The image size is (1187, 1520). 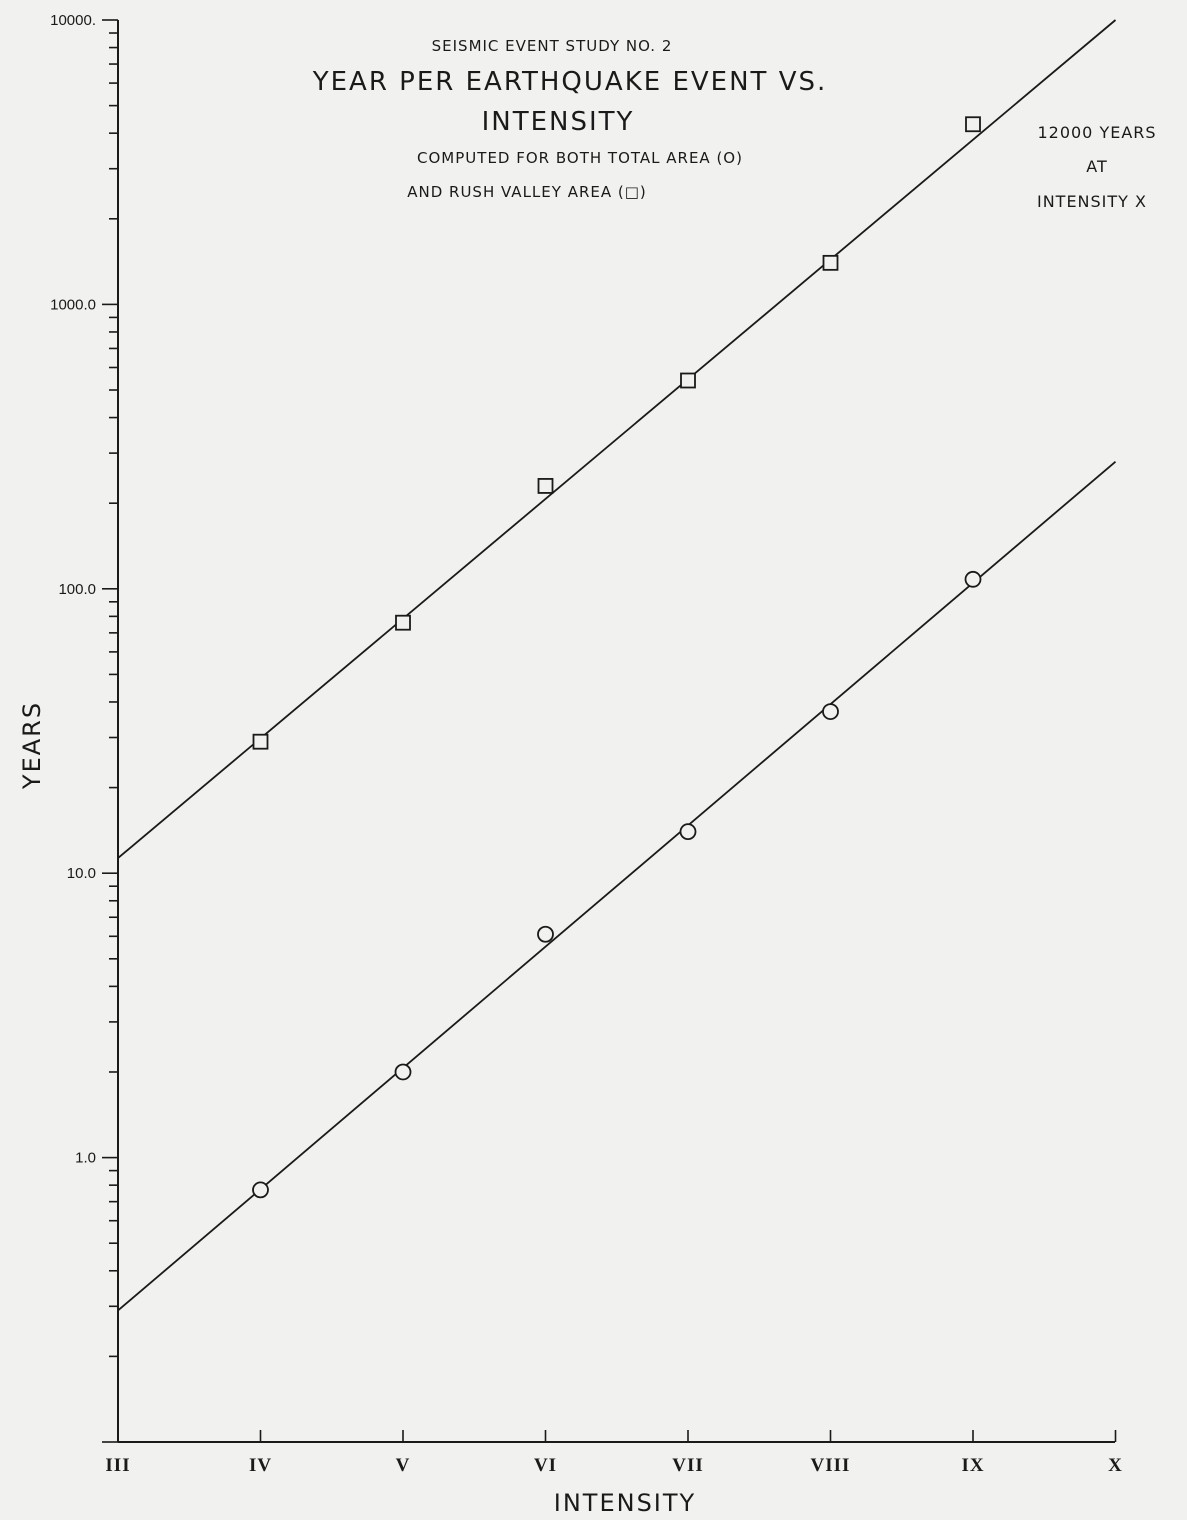 What do you see at coordinates (558, 122) in the screenshot?
I see `title-line-3: INTENSITY` at bounding box center [558, 122].